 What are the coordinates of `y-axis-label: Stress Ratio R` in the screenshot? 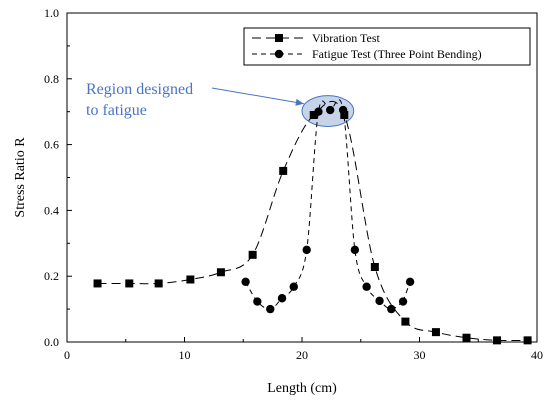 It's located at (20, 177).